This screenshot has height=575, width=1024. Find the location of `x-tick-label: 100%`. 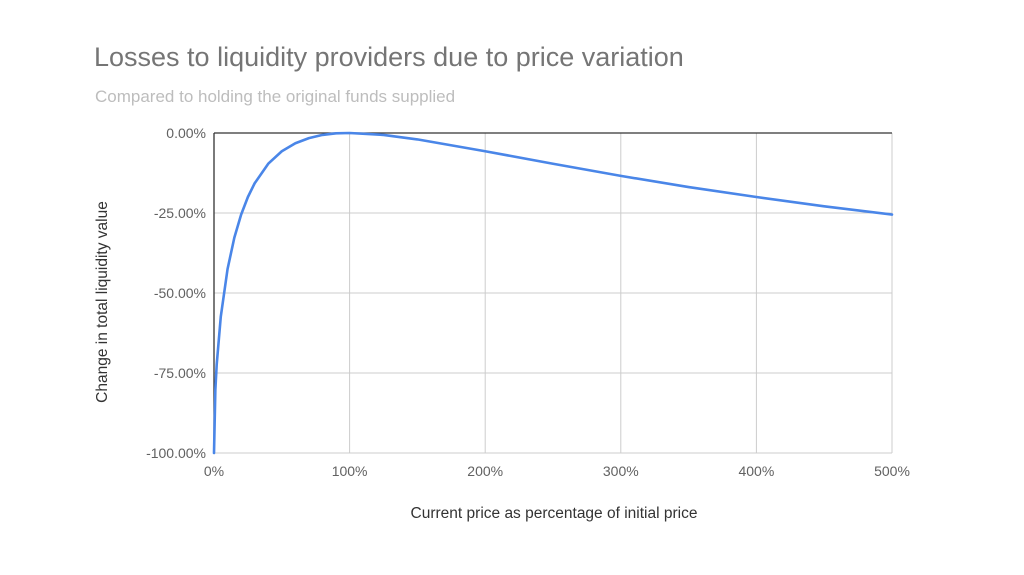

x-tick-label: 100% is located at coordinates (350, 471).